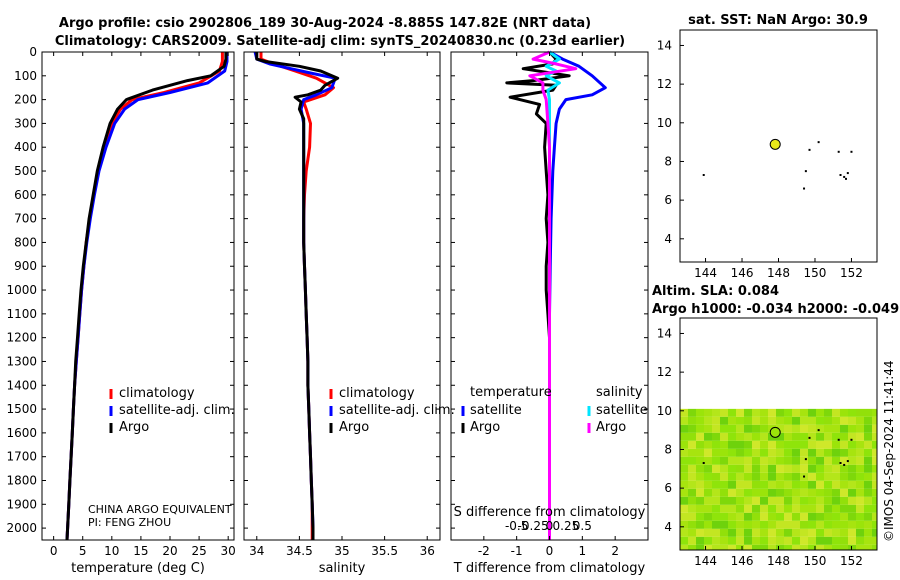 Image resolution: width=900 pixels, height=580 pixels. I want to click on xtick2-label: -0.5, so click(516, 526).